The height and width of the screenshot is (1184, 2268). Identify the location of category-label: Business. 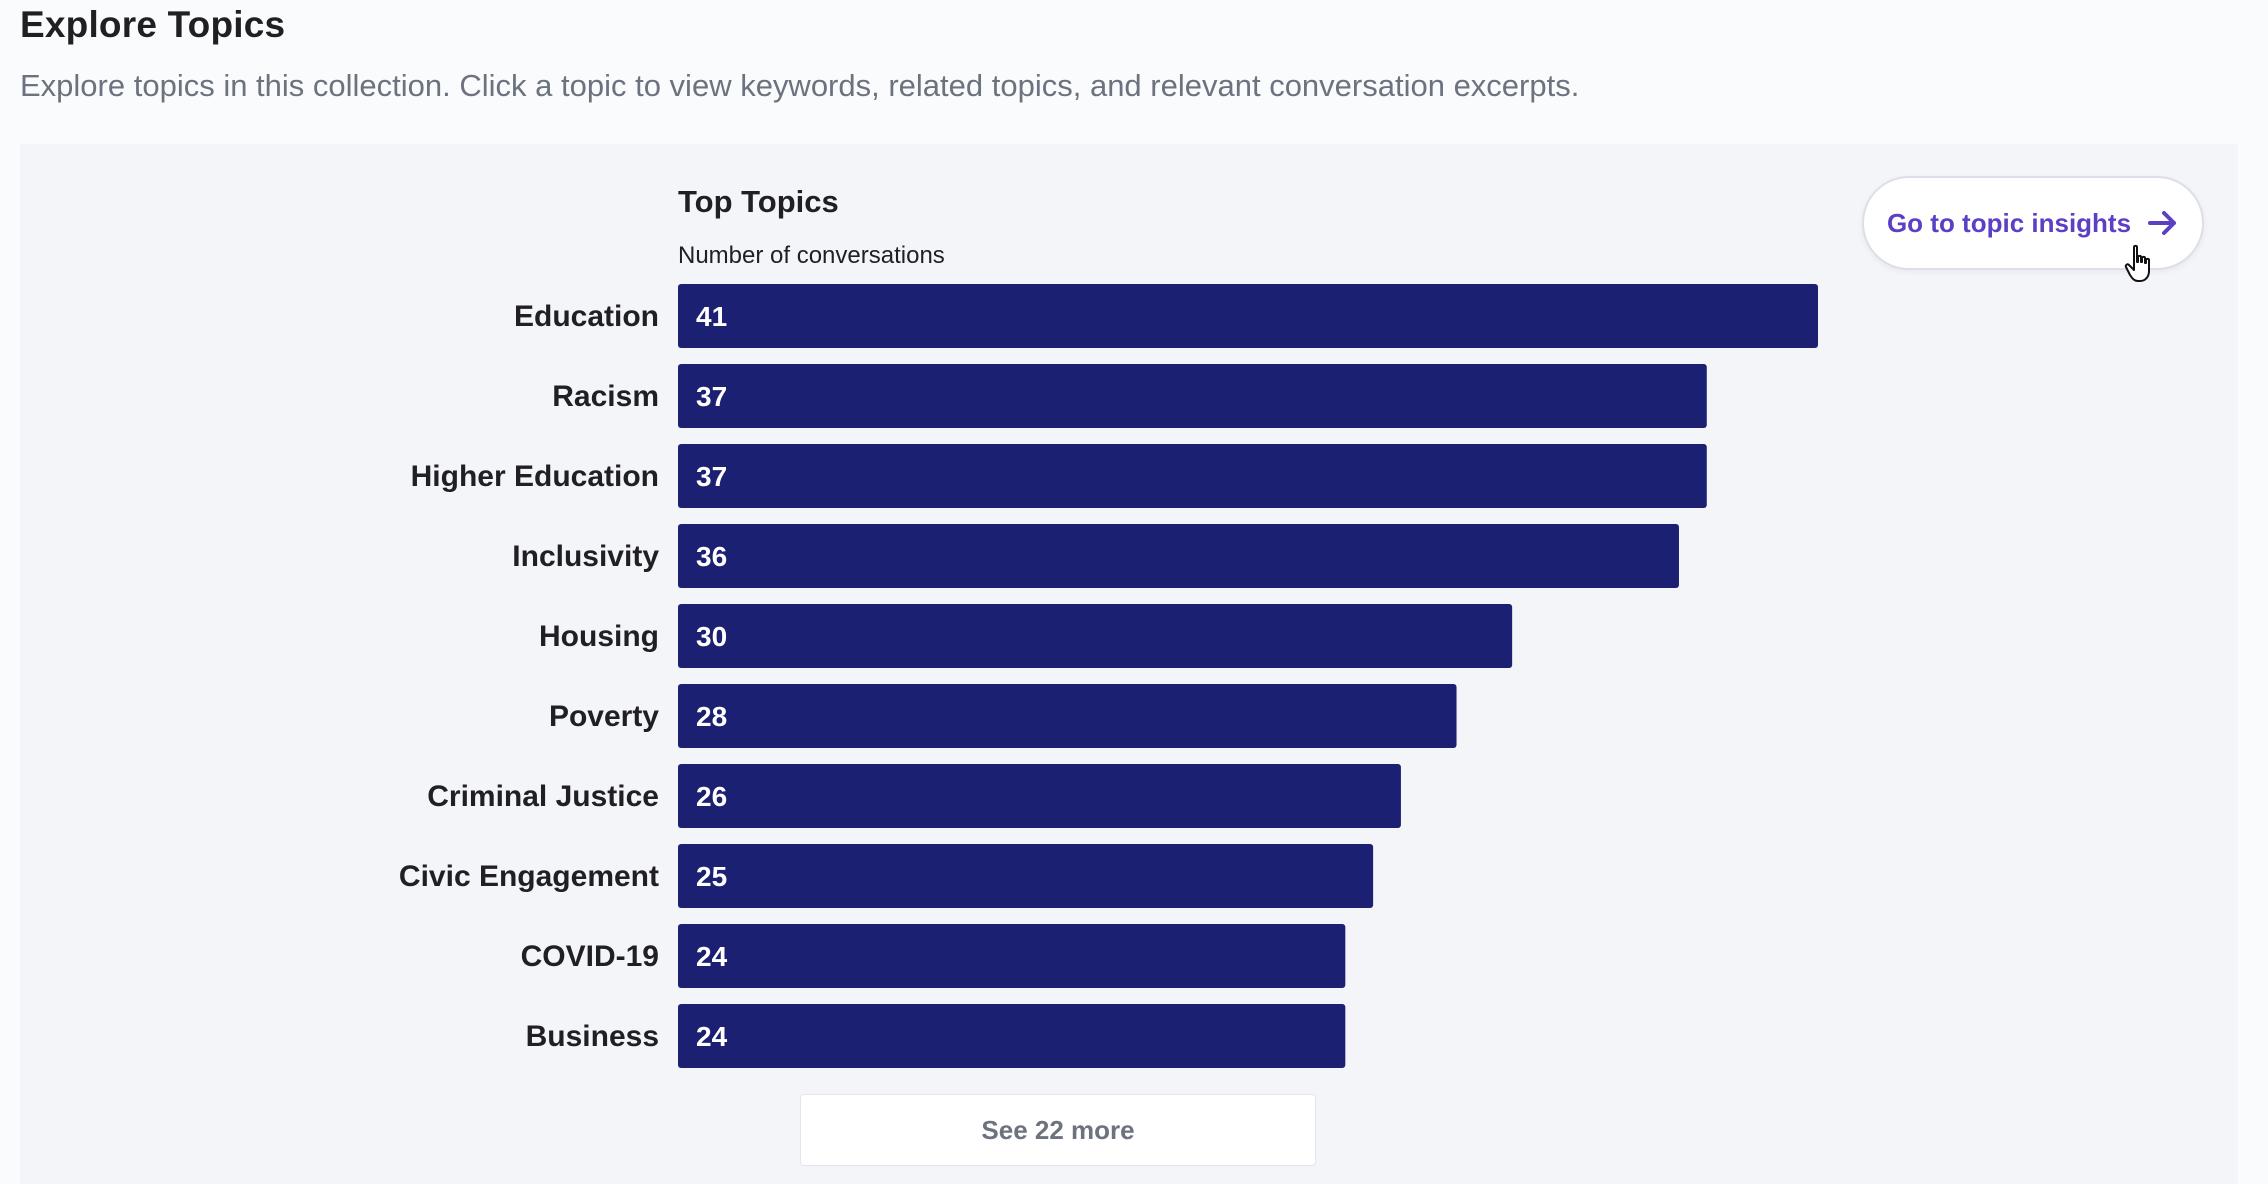
(592, 1036).